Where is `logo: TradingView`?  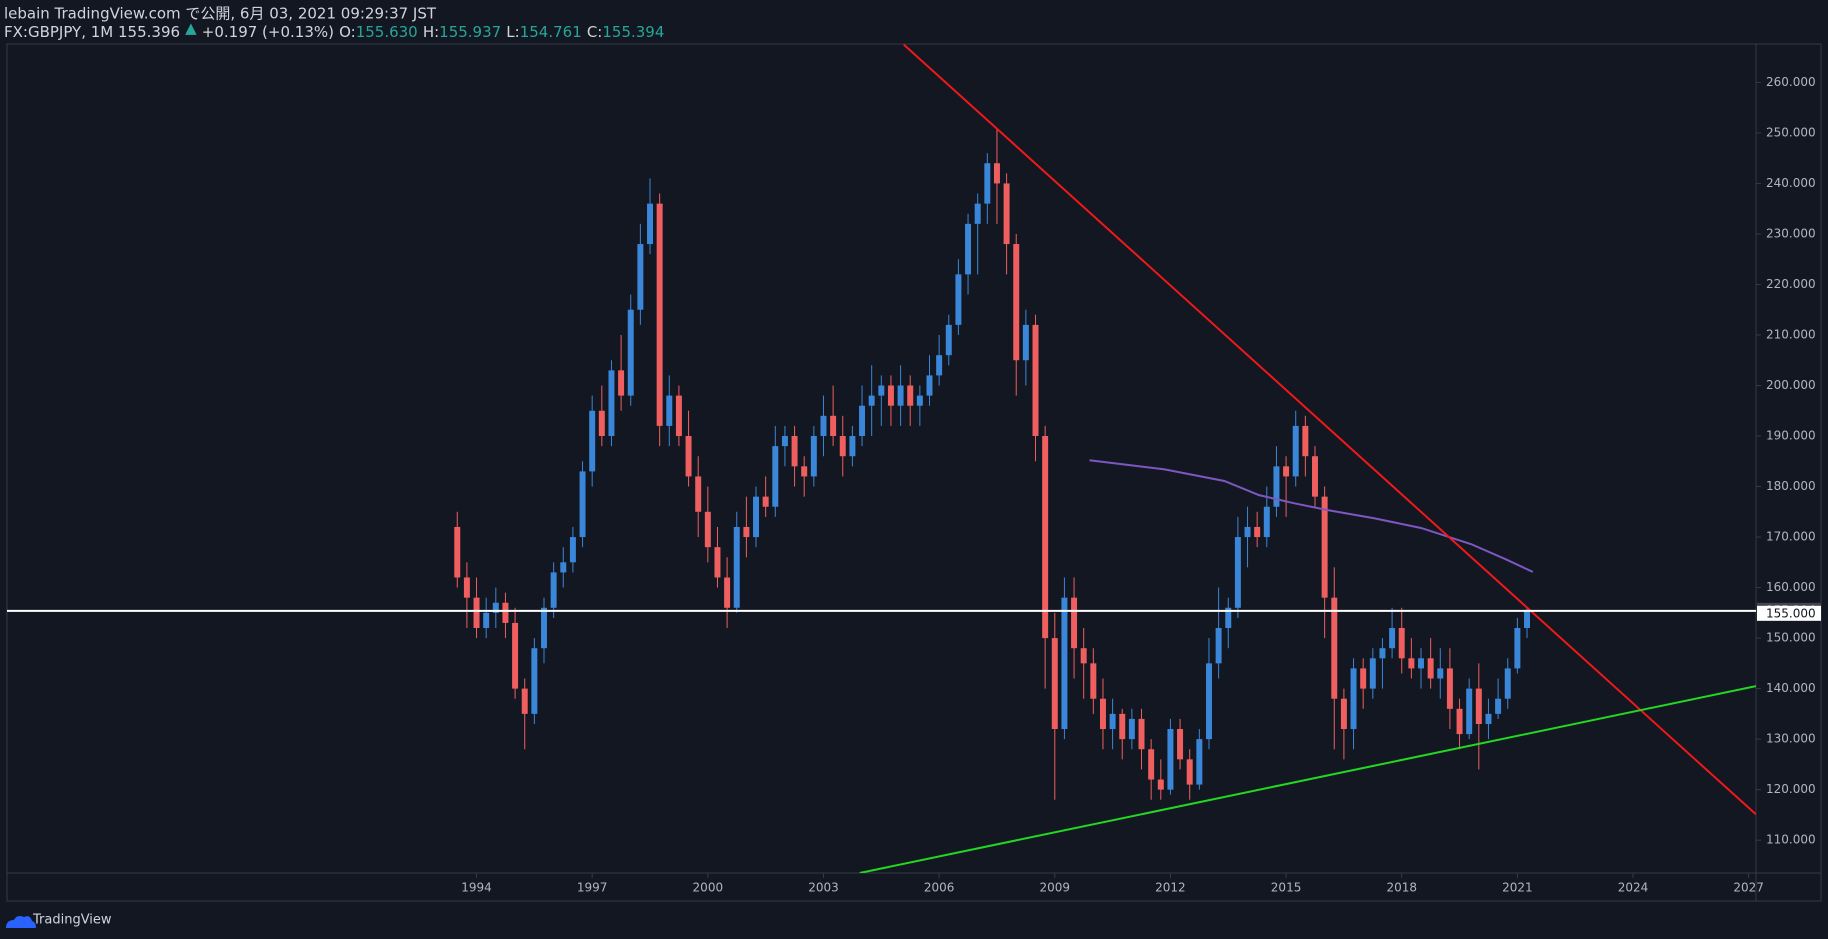
logo: TradingView is located at coordinates (59, 921).